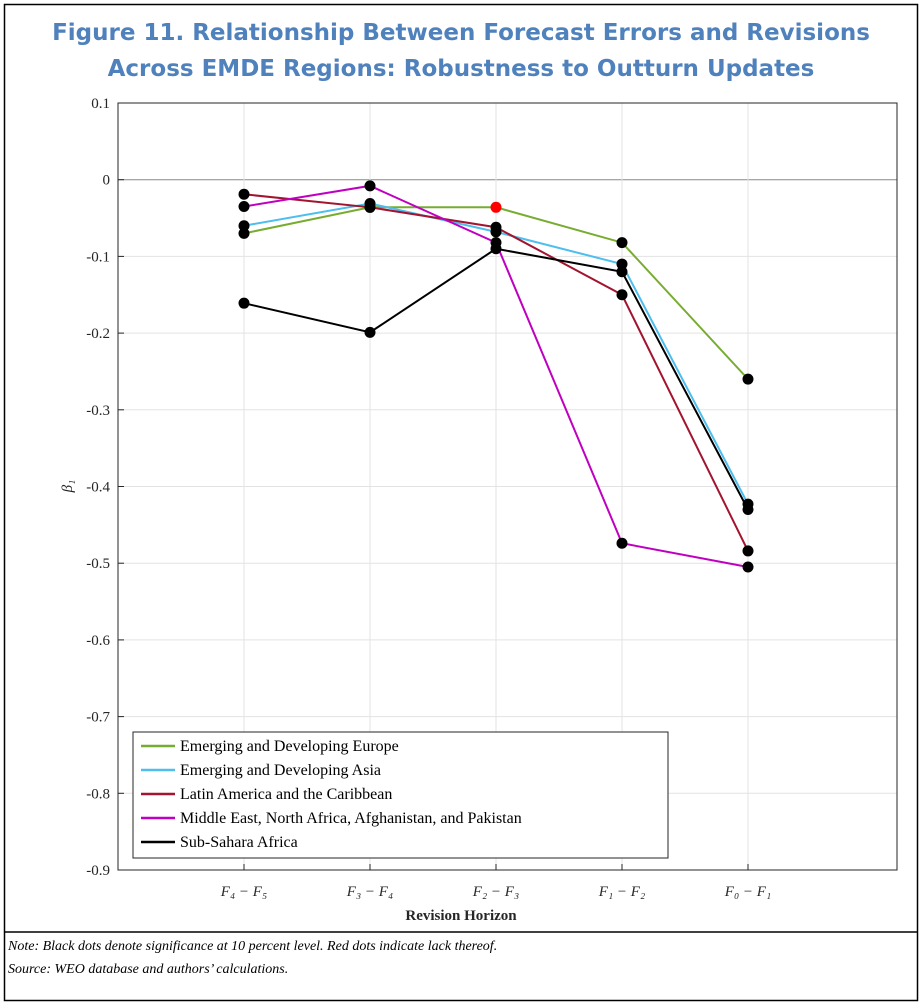  What do you see at coordinates (100, 104) in the screenshot?
I see `y-tick-label: 0.1` at bounding box center [100, 104].